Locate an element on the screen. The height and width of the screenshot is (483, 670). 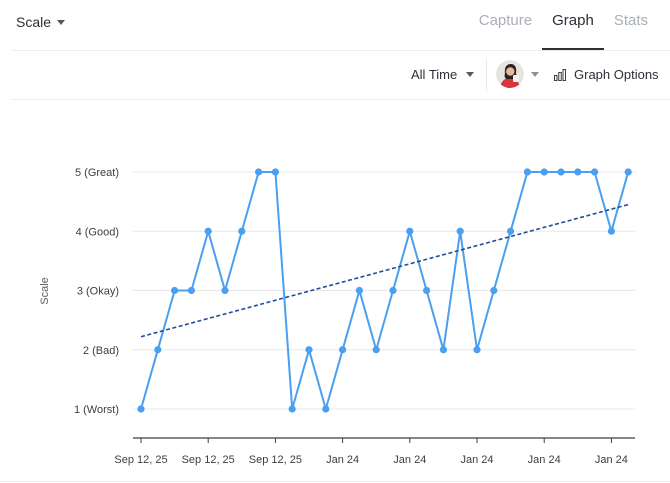
scale-dropdown: Scale is located at coordinates (41, 22).